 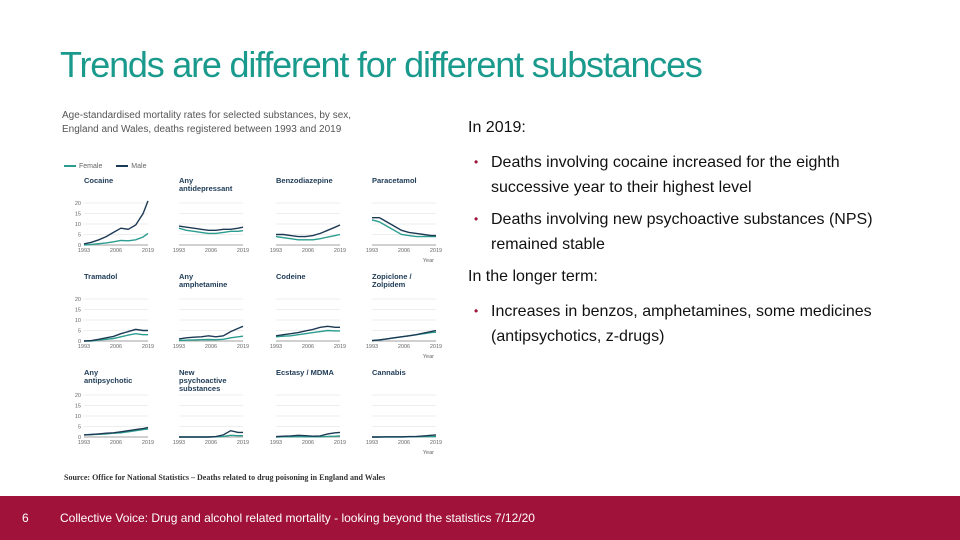 What do you see at coordinates (70, 166) in the screenshot?
I see `legend-swatch-female` at bounding box center [70, 166].